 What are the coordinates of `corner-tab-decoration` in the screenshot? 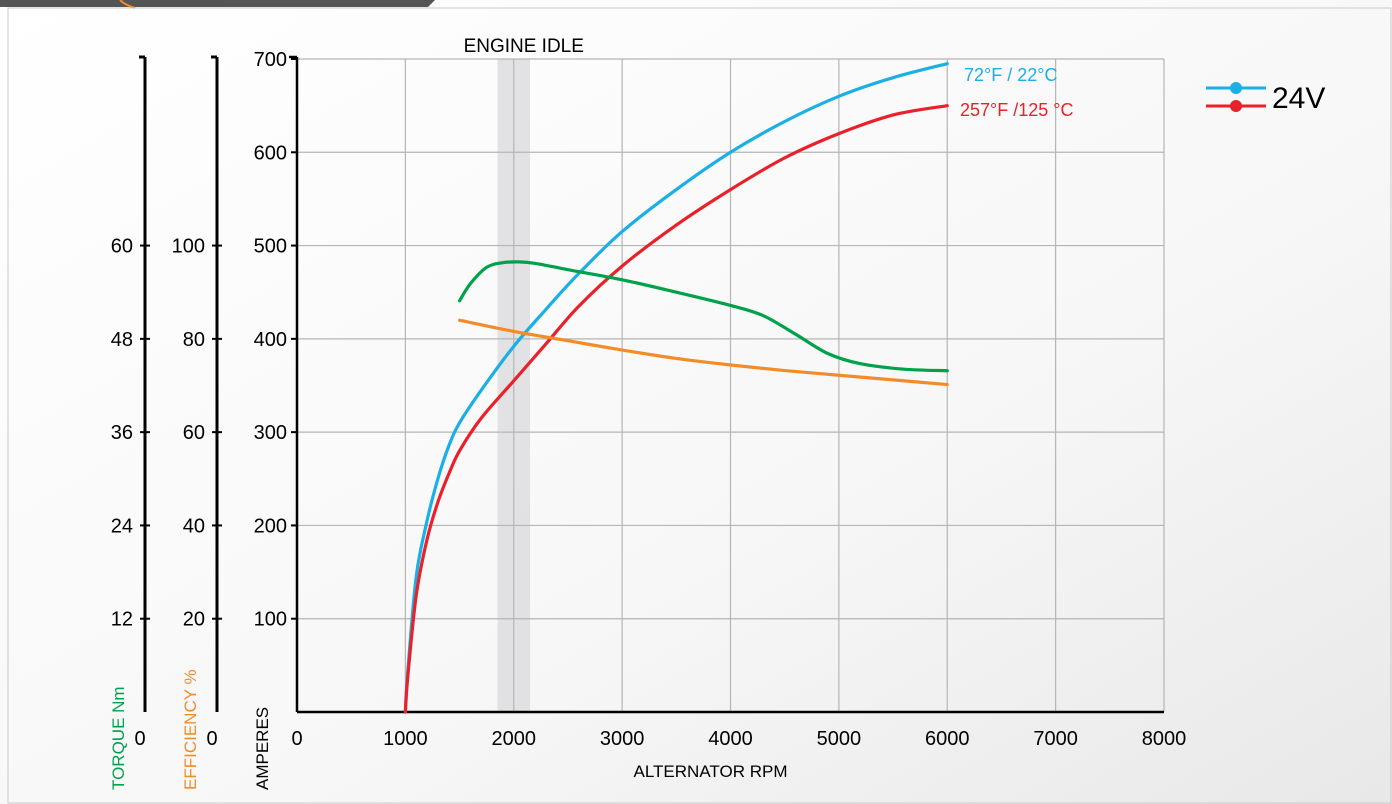 It's located at (217, 3).